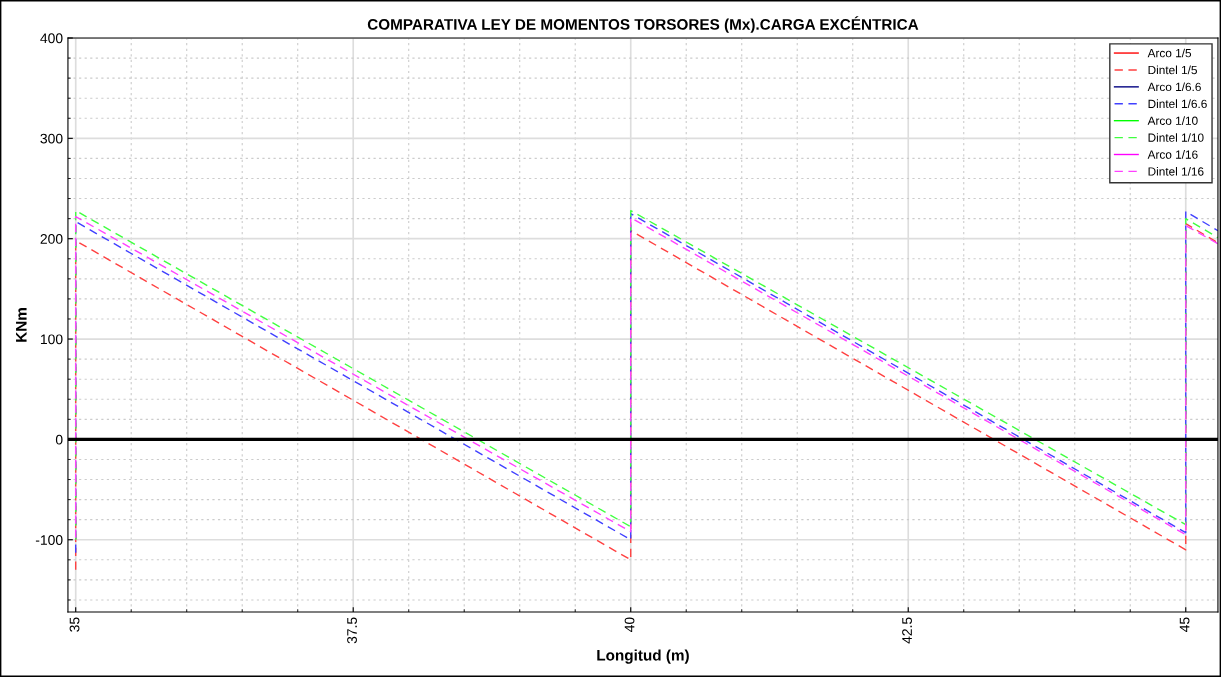  What do you see at coordinates (59, 439) in the screenshot?
I see `y-tick-label: 0` at bounding box center [59, 439].